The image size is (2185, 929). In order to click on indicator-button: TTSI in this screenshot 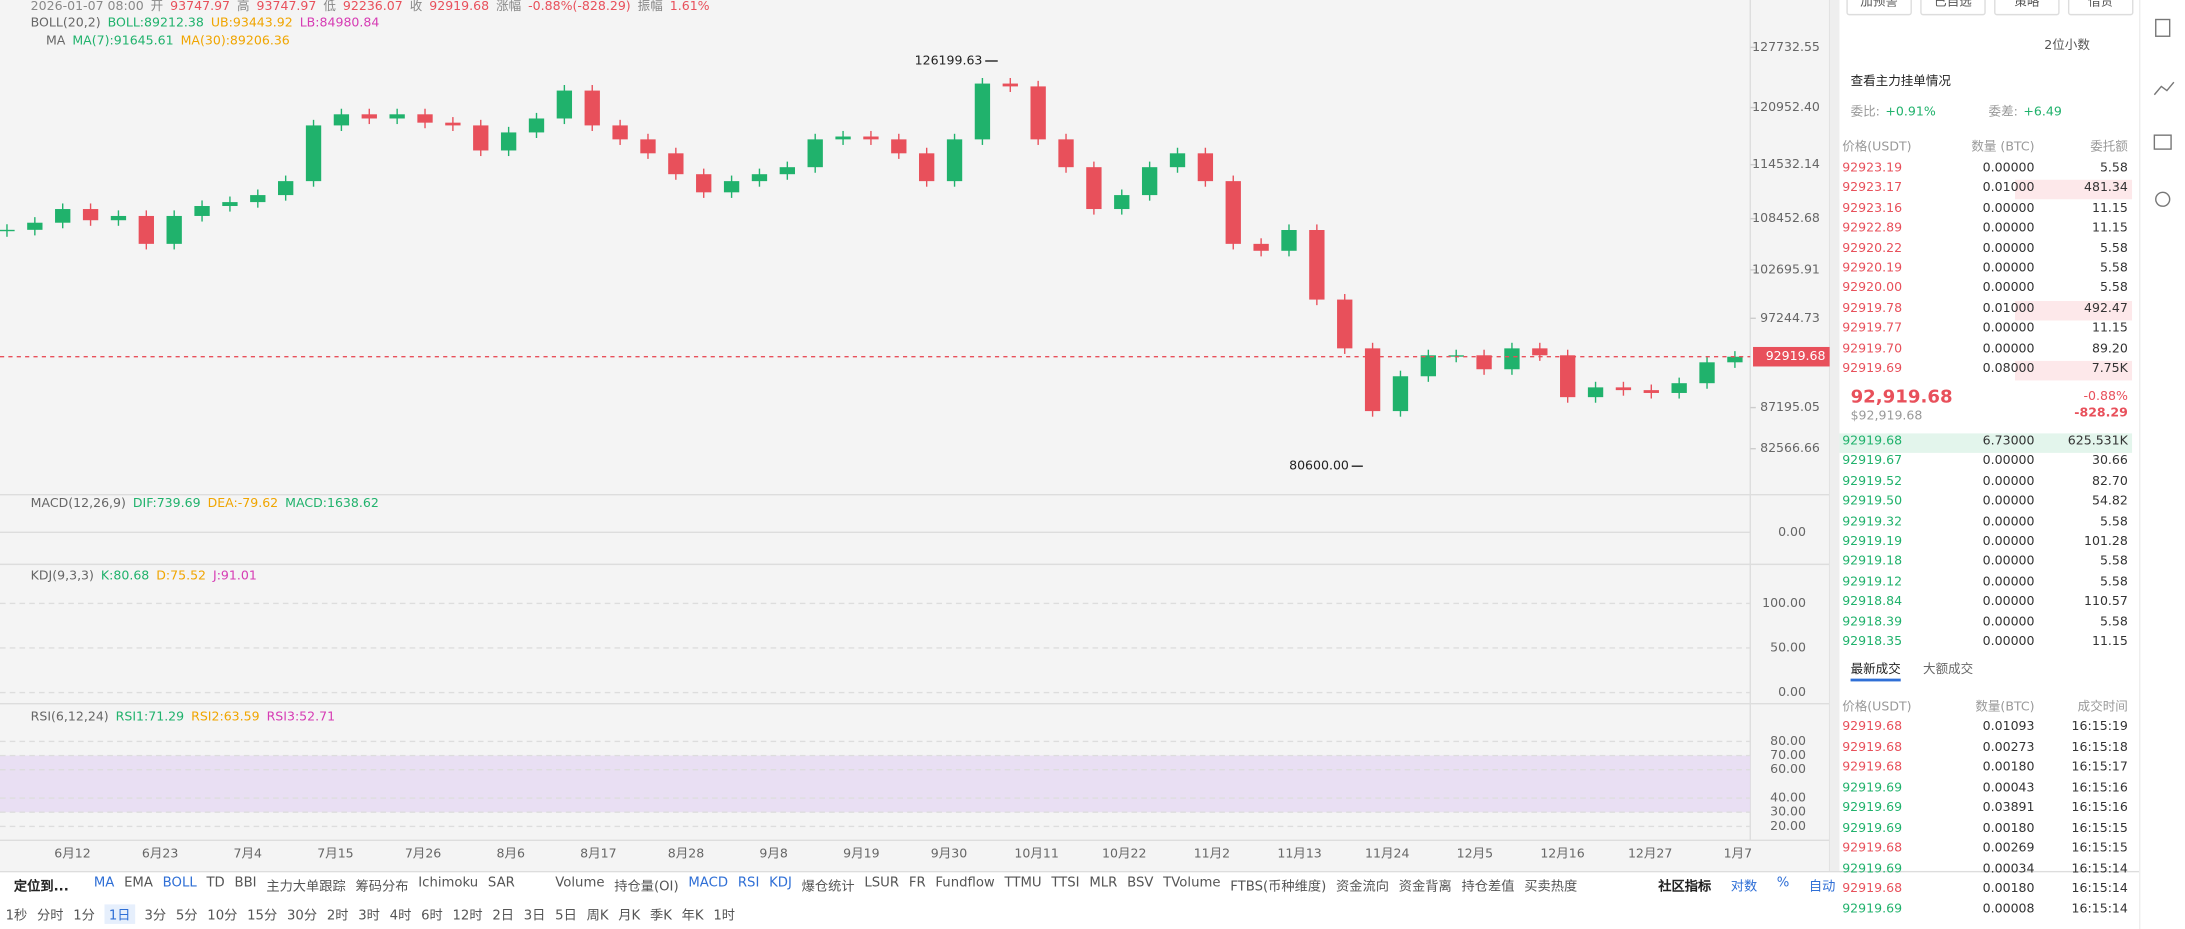, I will do `click(1065, 883)`.